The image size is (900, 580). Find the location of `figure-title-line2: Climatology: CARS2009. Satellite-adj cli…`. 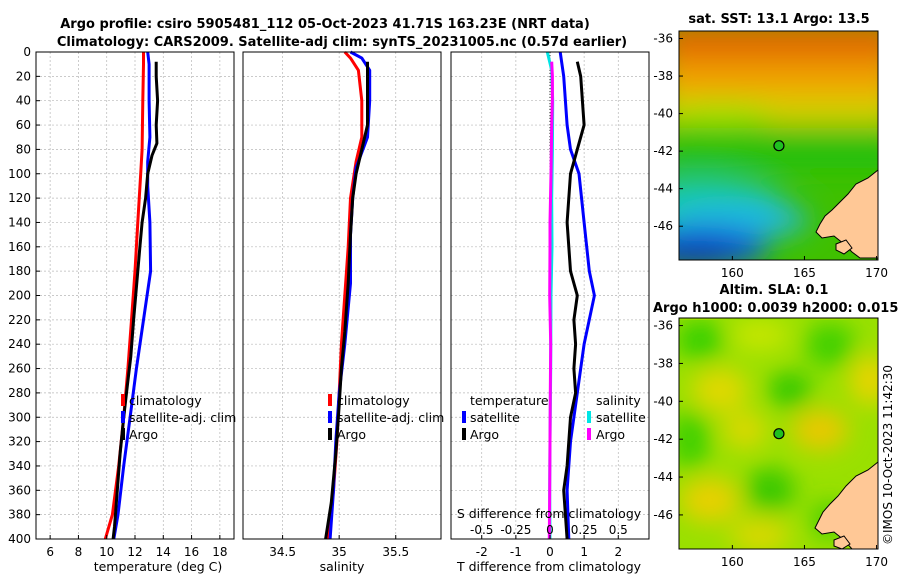

figure-title-line2: Climatology: CARS2009. Satellite-adj cli… is located at coordinates (342, 42).